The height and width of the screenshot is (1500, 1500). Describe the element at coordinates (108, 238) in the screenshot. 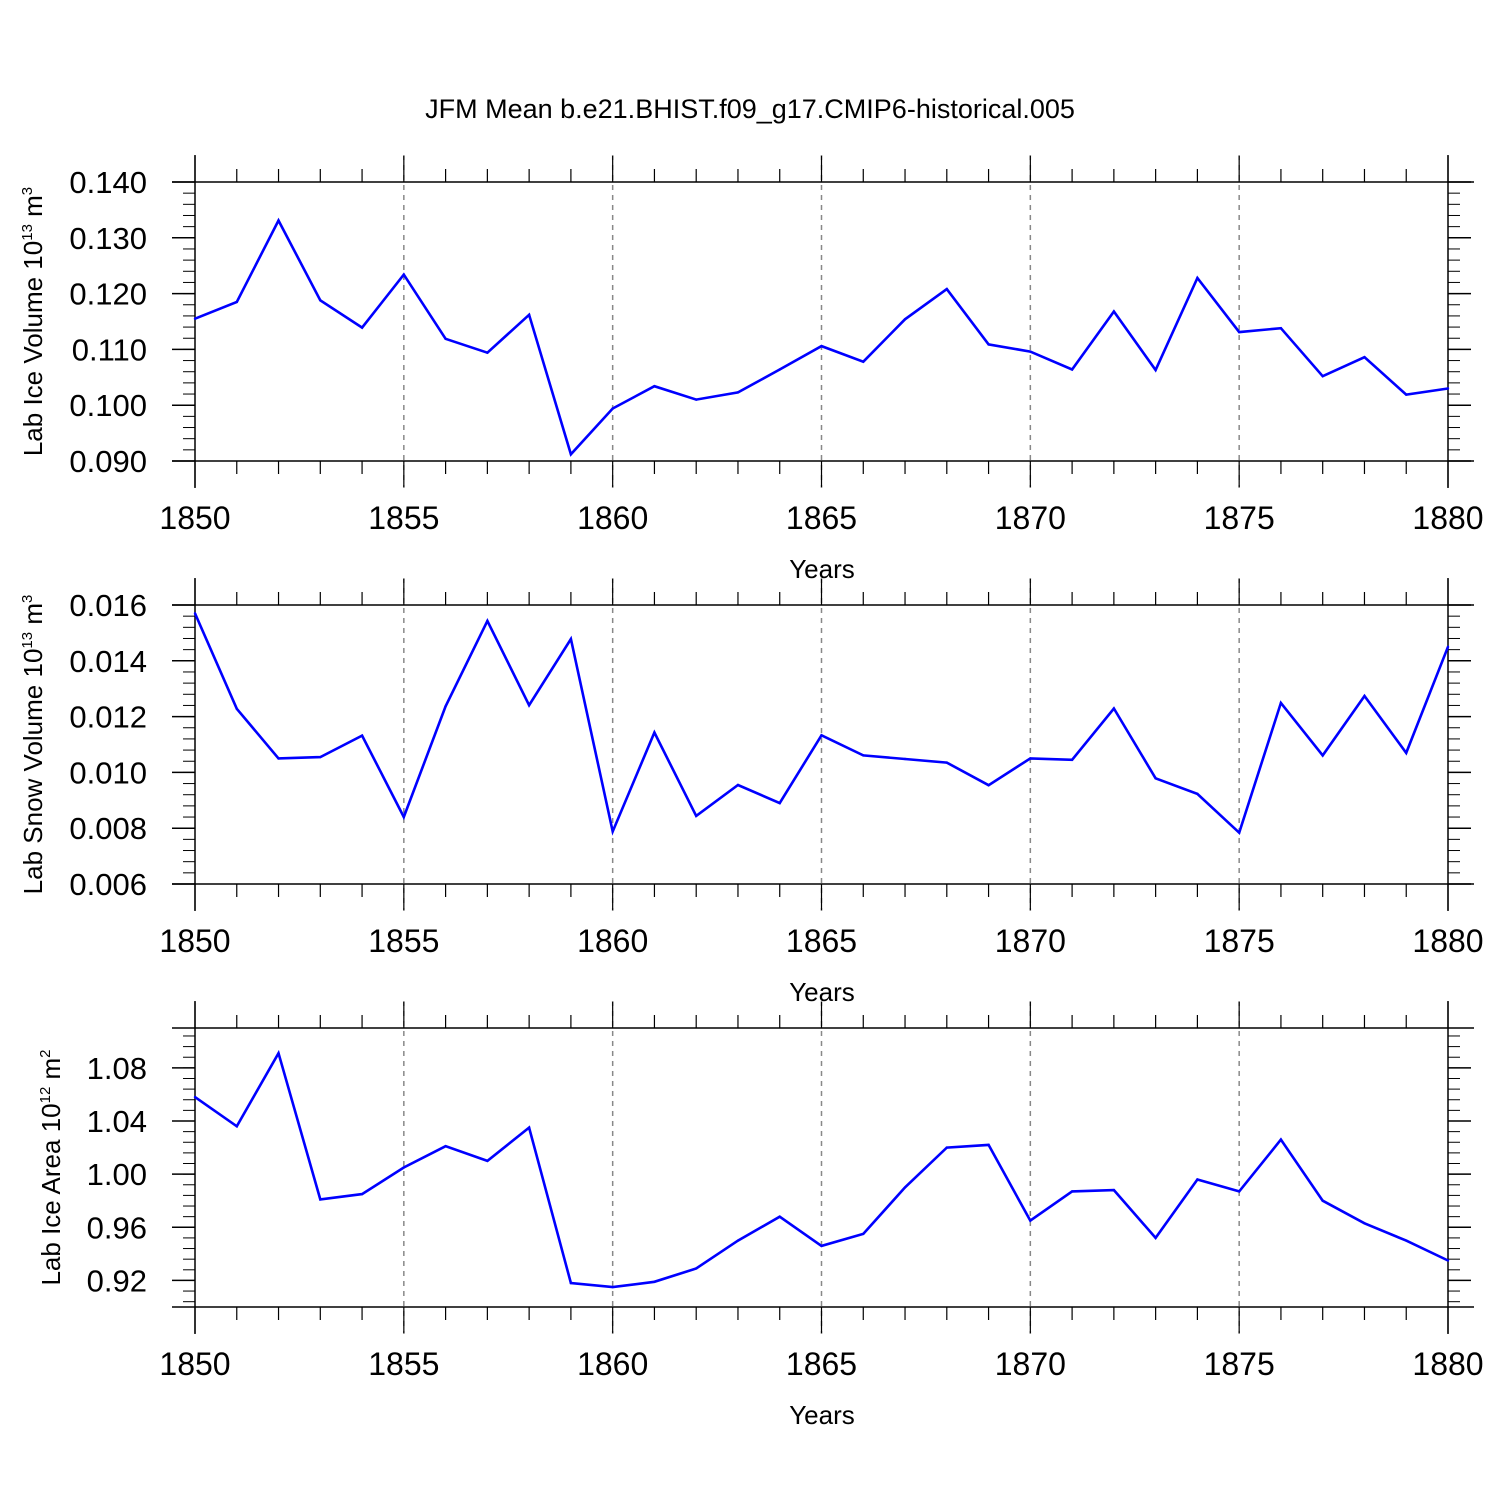

I see `y-tick-label: 0.130` at that location.